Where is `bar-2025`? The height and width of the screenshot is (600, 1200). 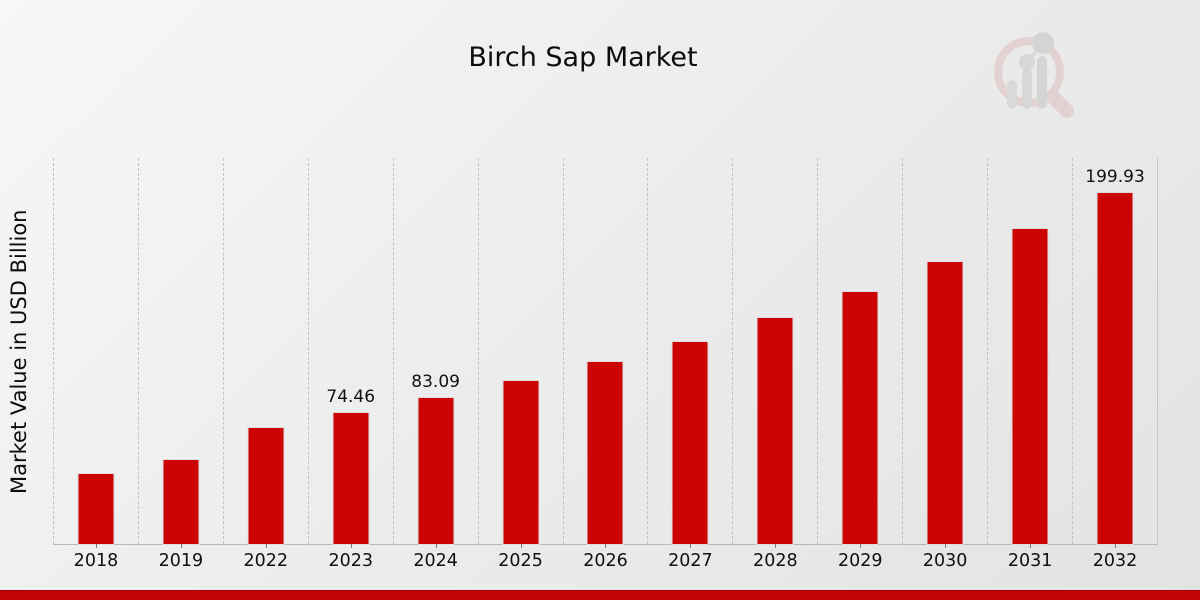 bar-2025 is located at coordinates (521, 462).